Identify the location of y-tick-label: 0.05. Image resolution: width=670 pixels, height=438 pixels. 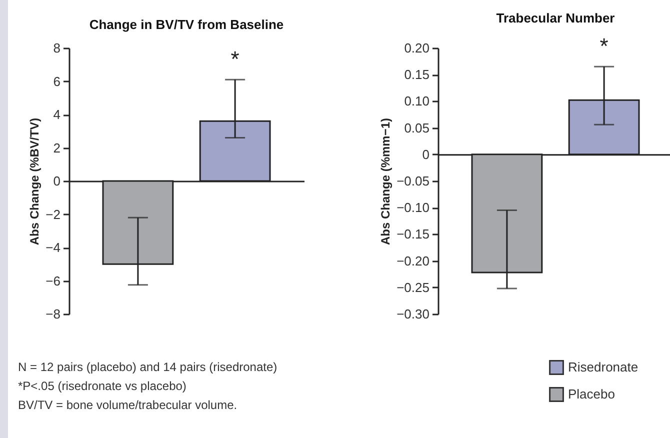
(417, 128).